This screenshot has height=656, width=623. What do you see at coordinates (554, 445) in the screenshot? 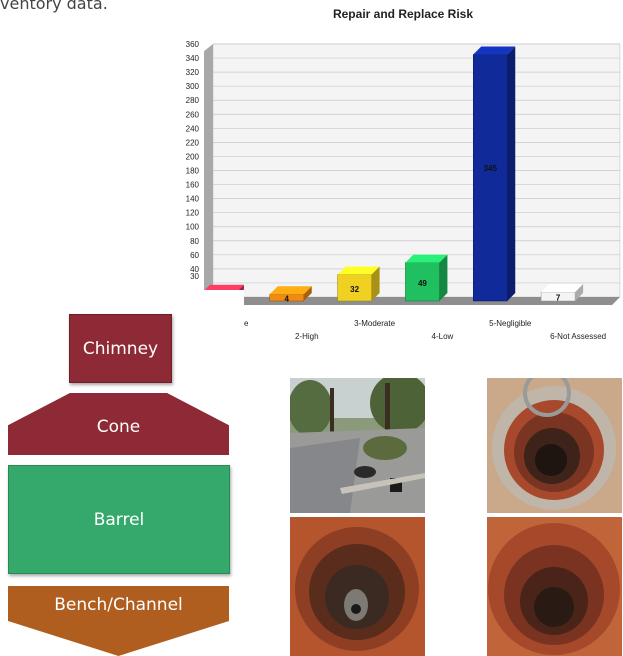
I see `manhole-top-photo` at bounding box center [554, 445].